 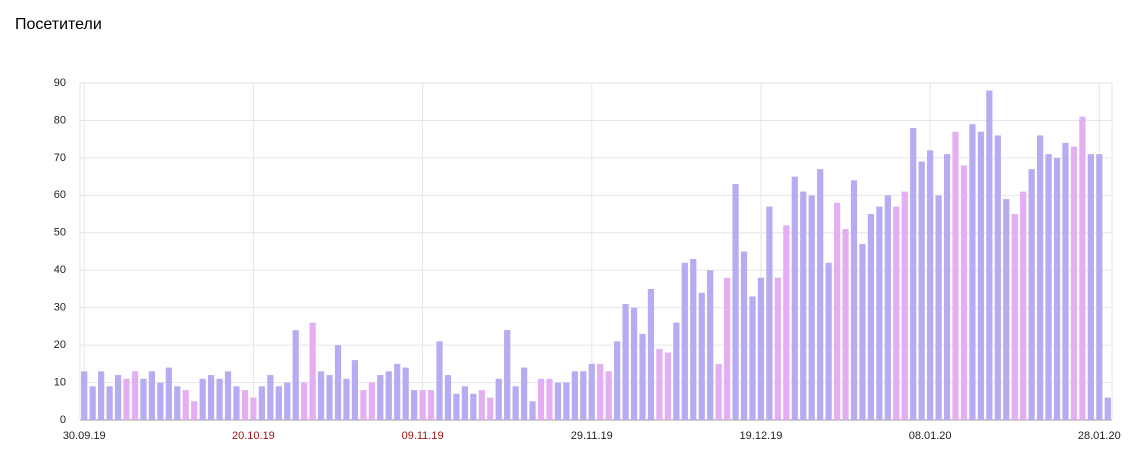 I want to click on chart-title: Посетители, so click(x=58, y=24).